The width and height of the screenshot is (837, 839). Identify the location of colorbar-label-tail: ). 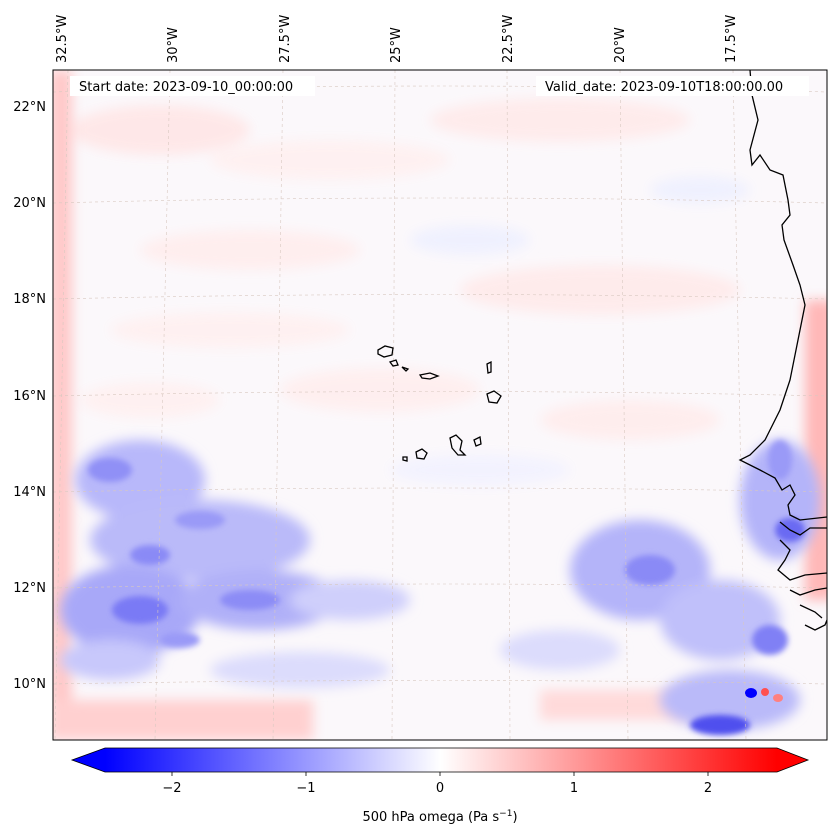
(514, 817).